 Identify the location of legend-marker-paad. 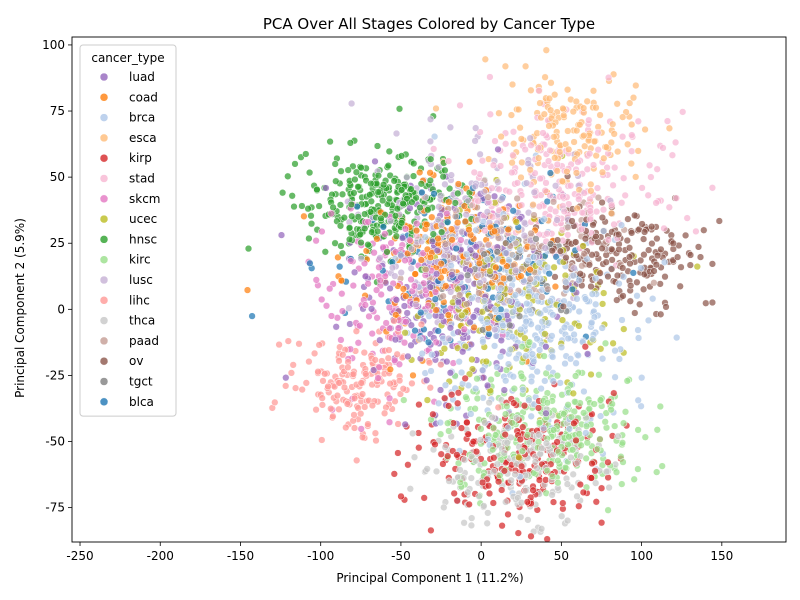
(104, 341).